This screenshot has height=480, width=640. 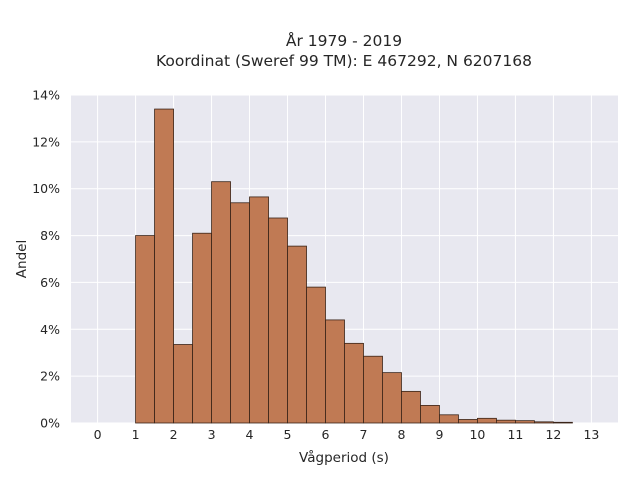 What do you see at coordinates (50, 423) in the screenshot?
I see `y-tick-label: 0%` at bounding box center [50, 423].